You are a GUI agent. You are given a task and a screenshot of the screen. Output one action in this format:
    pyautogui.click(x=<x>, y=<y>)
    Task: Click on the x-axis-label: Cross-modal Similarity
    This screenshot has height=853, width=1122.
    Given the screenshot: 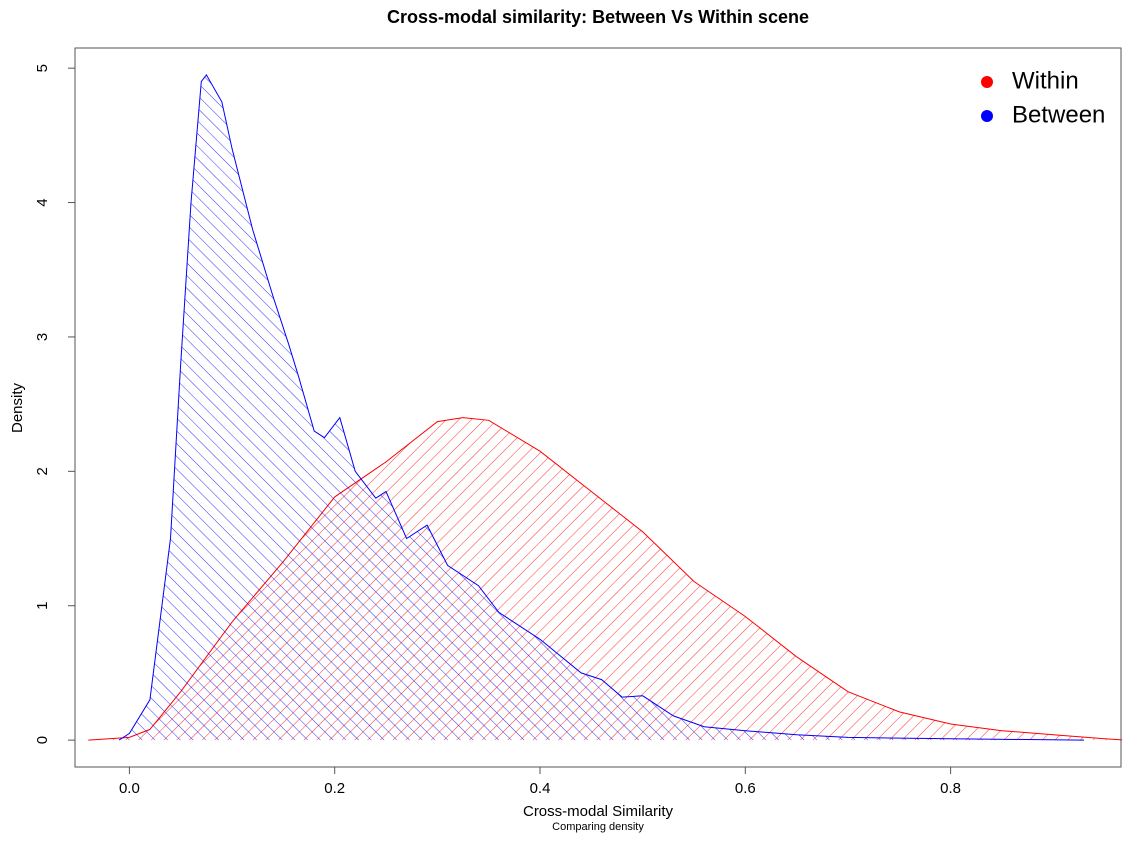 What is the action you would take?
    pyautogui.click(x=598, y=811)
    